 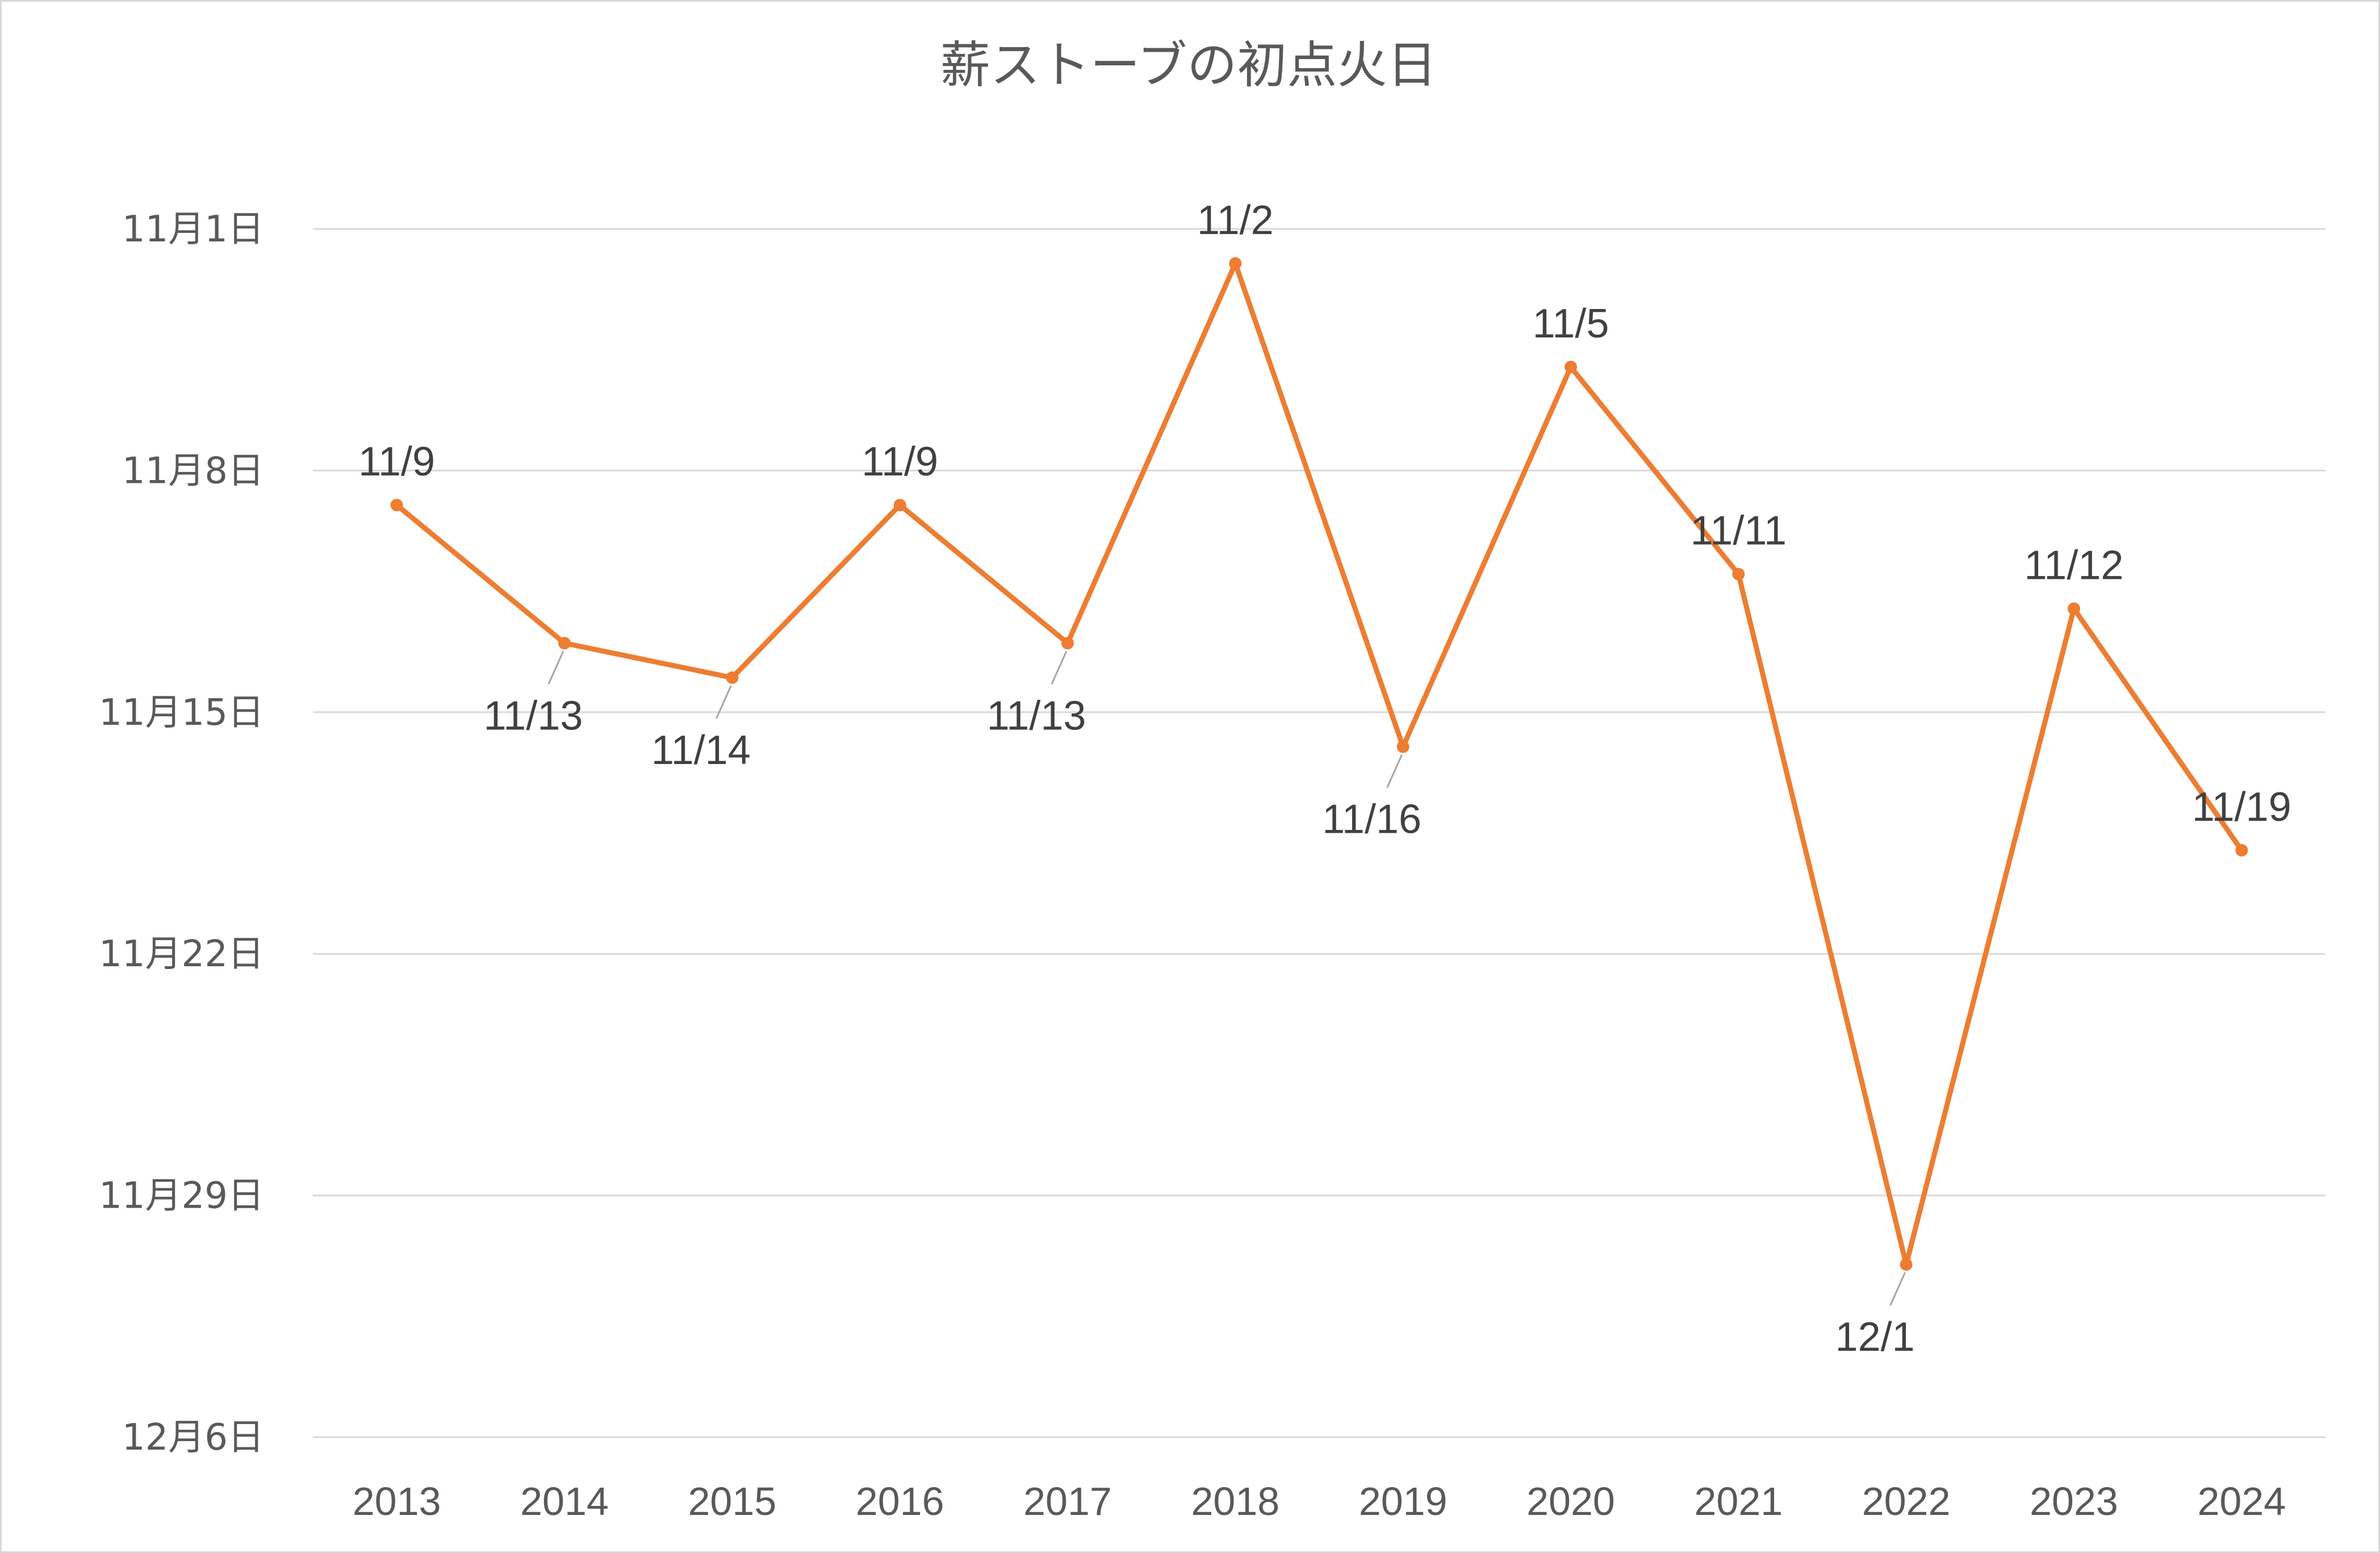 What do you see at coordinates (1235, 221) in the screenshot?
I see `data-label: 11/2` at bounding box center [1235, 221].